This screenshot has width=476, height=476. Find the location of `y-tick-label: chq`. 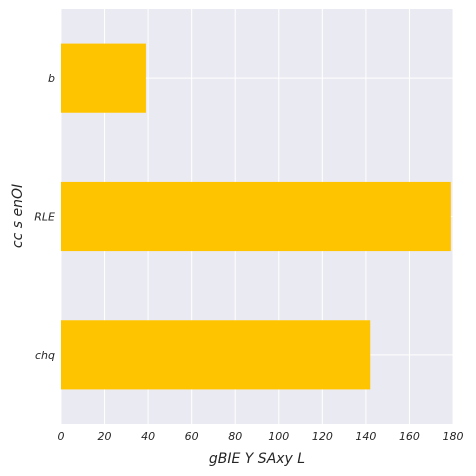

y-tick-label: chq is located at coordinates (45, 355).